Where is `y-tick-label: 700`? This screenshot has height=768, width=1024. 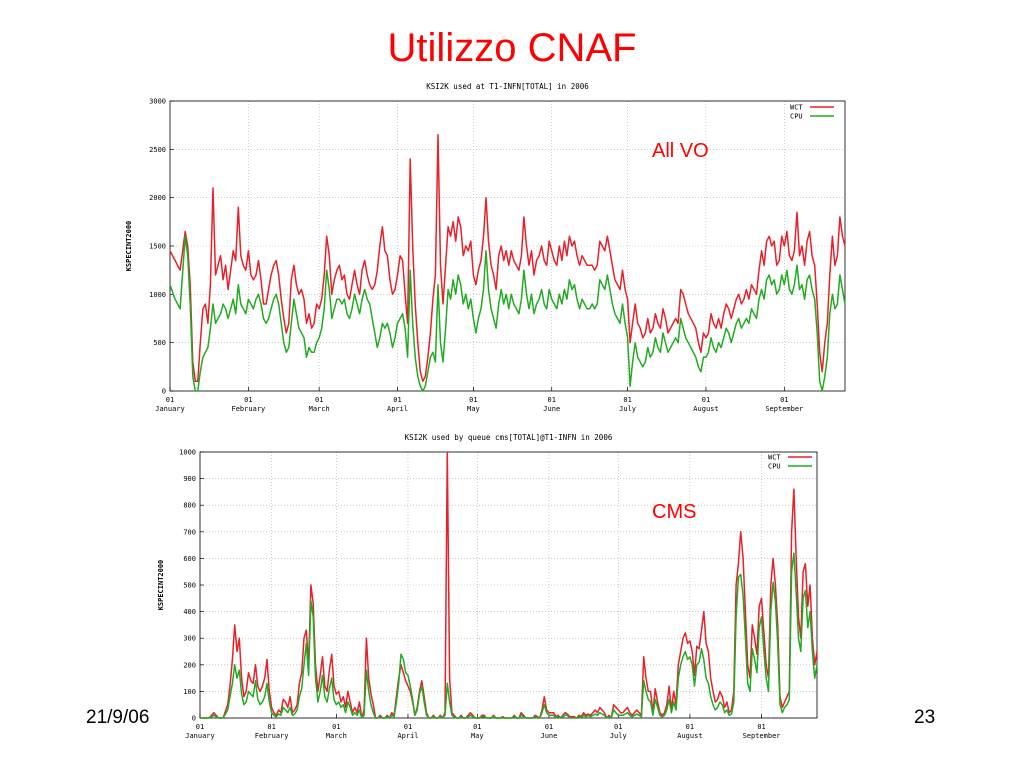 y-tick-label: 700 is located at coordinates (189, 532).